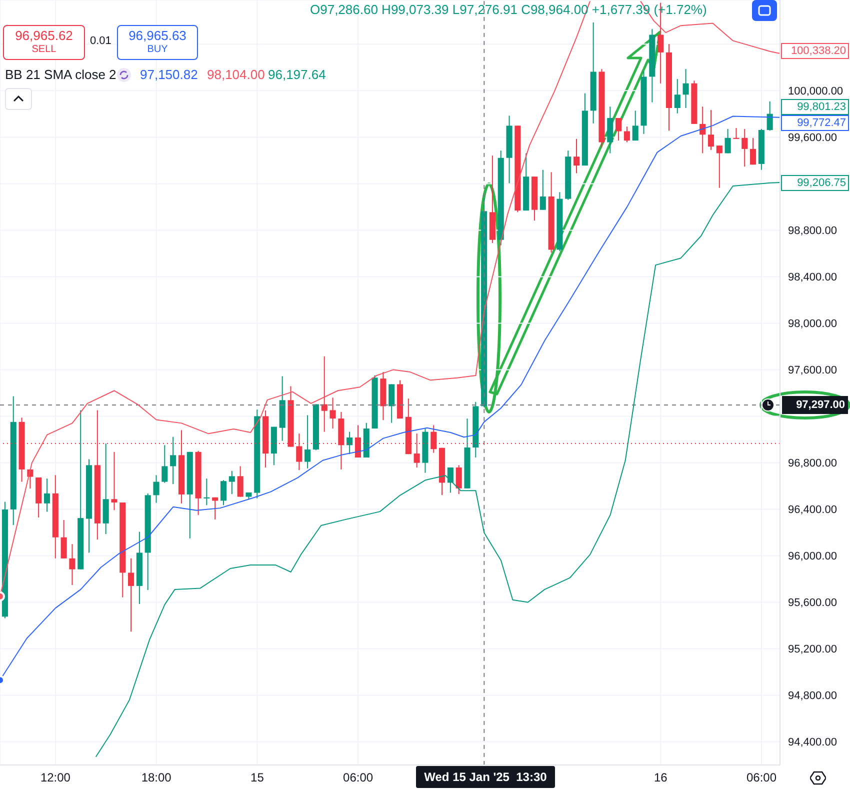 Image resolution: width=850 pixels, height=791 pixels. Describe the element at coordinates (812, 603) in the screenshot. I see `y-tick-label: 95,600.00` at that location.